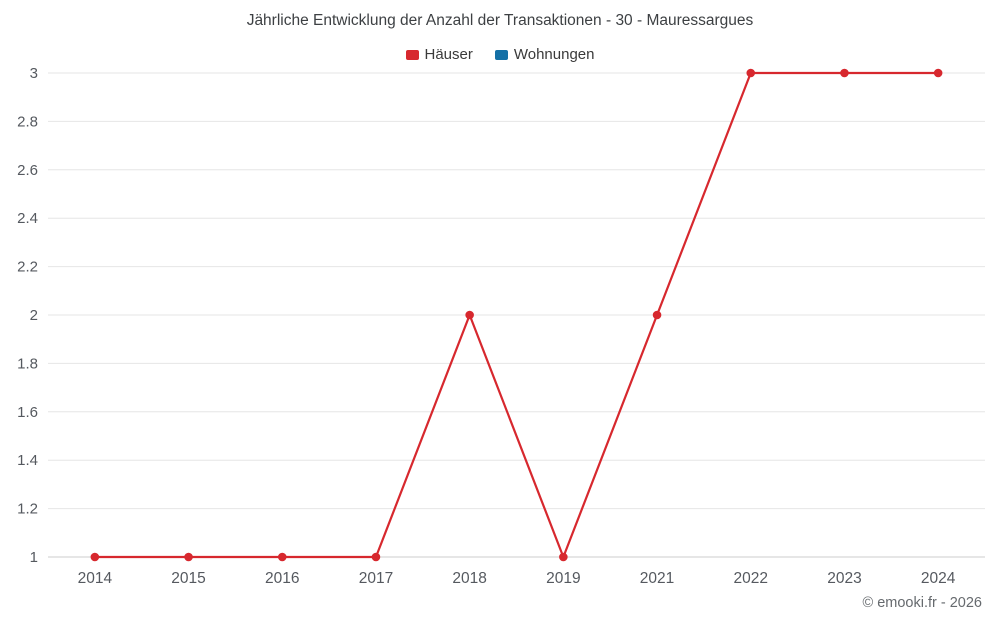  I want to click on x-tick-label: 2015, so click(188, 578).